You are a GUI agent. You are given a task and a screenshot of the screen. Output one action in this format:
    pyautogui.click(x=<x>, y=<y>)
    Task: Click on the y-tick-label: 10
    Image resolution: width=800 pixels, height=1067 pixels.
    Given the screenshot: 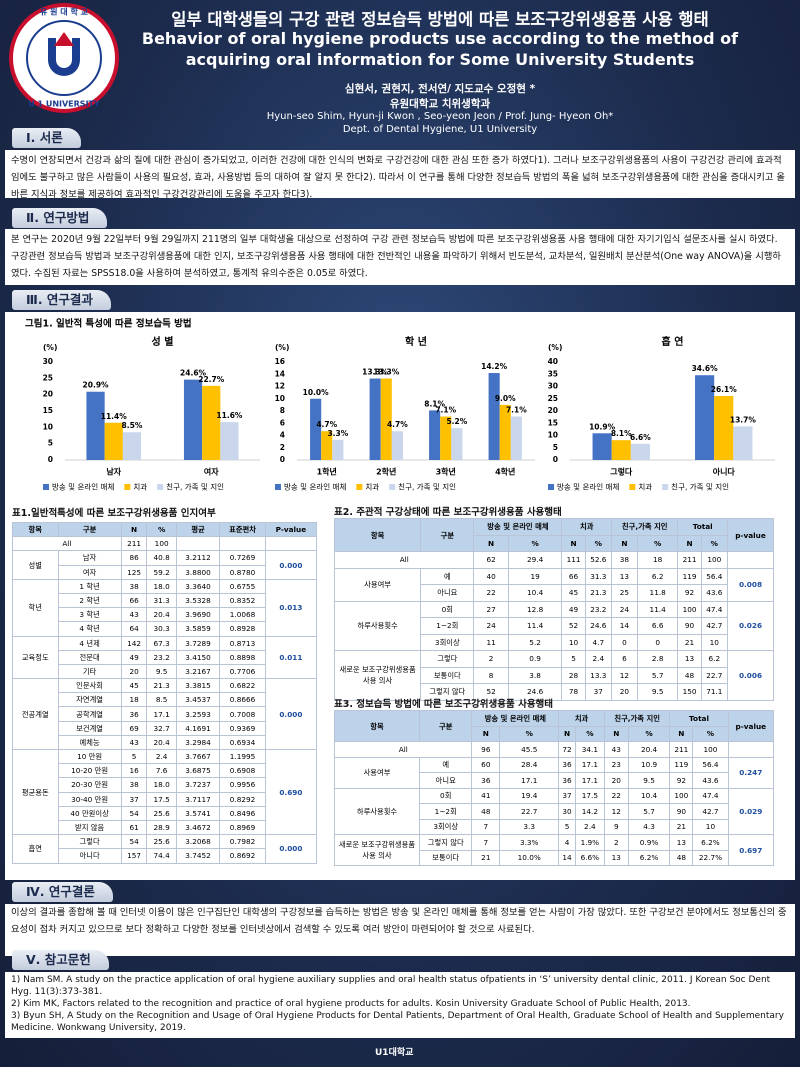 What is the action you would take?
    pyautogui.click(x=48, y=426)
    